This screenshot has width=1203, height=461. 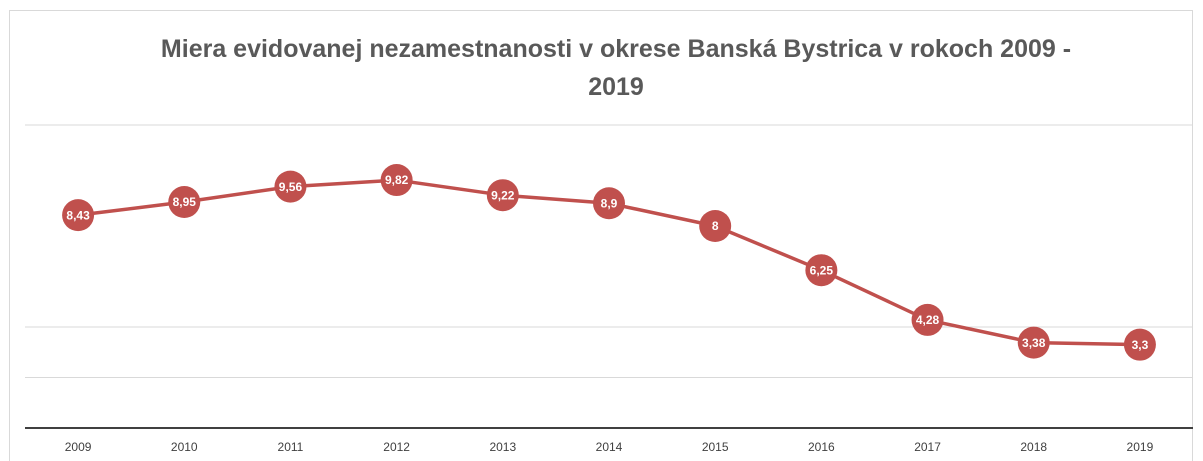 What do you see at coordinates (927, 447) in the screenshot?
I see `x-tick-label: 2017` at bounding box center [927, 447].